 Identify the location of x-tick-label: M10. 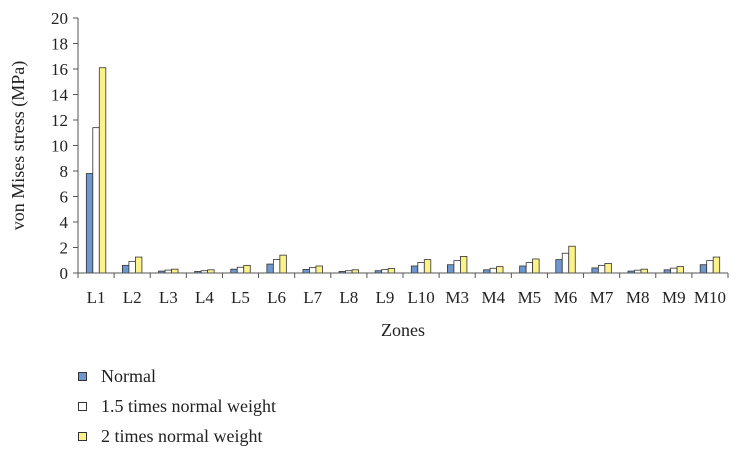
(710, 297).